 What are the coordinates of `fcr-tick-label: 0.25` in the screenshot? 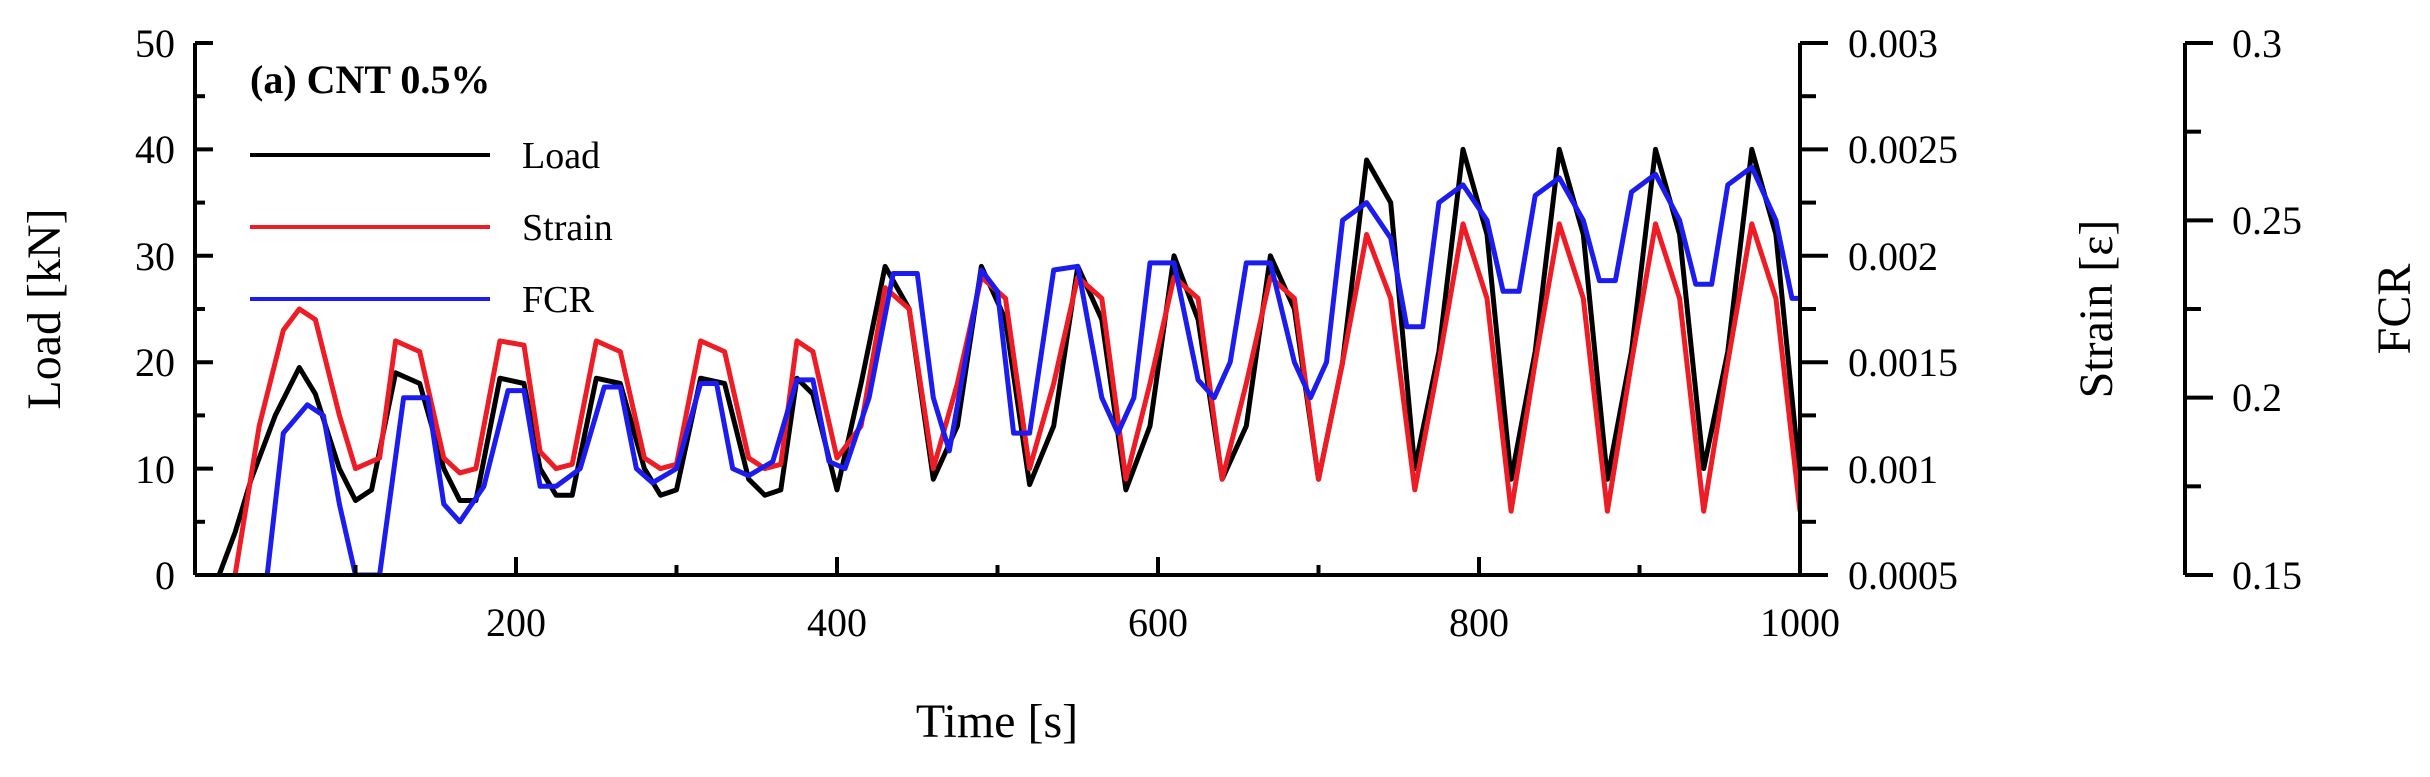 It's located at (2267, 220).